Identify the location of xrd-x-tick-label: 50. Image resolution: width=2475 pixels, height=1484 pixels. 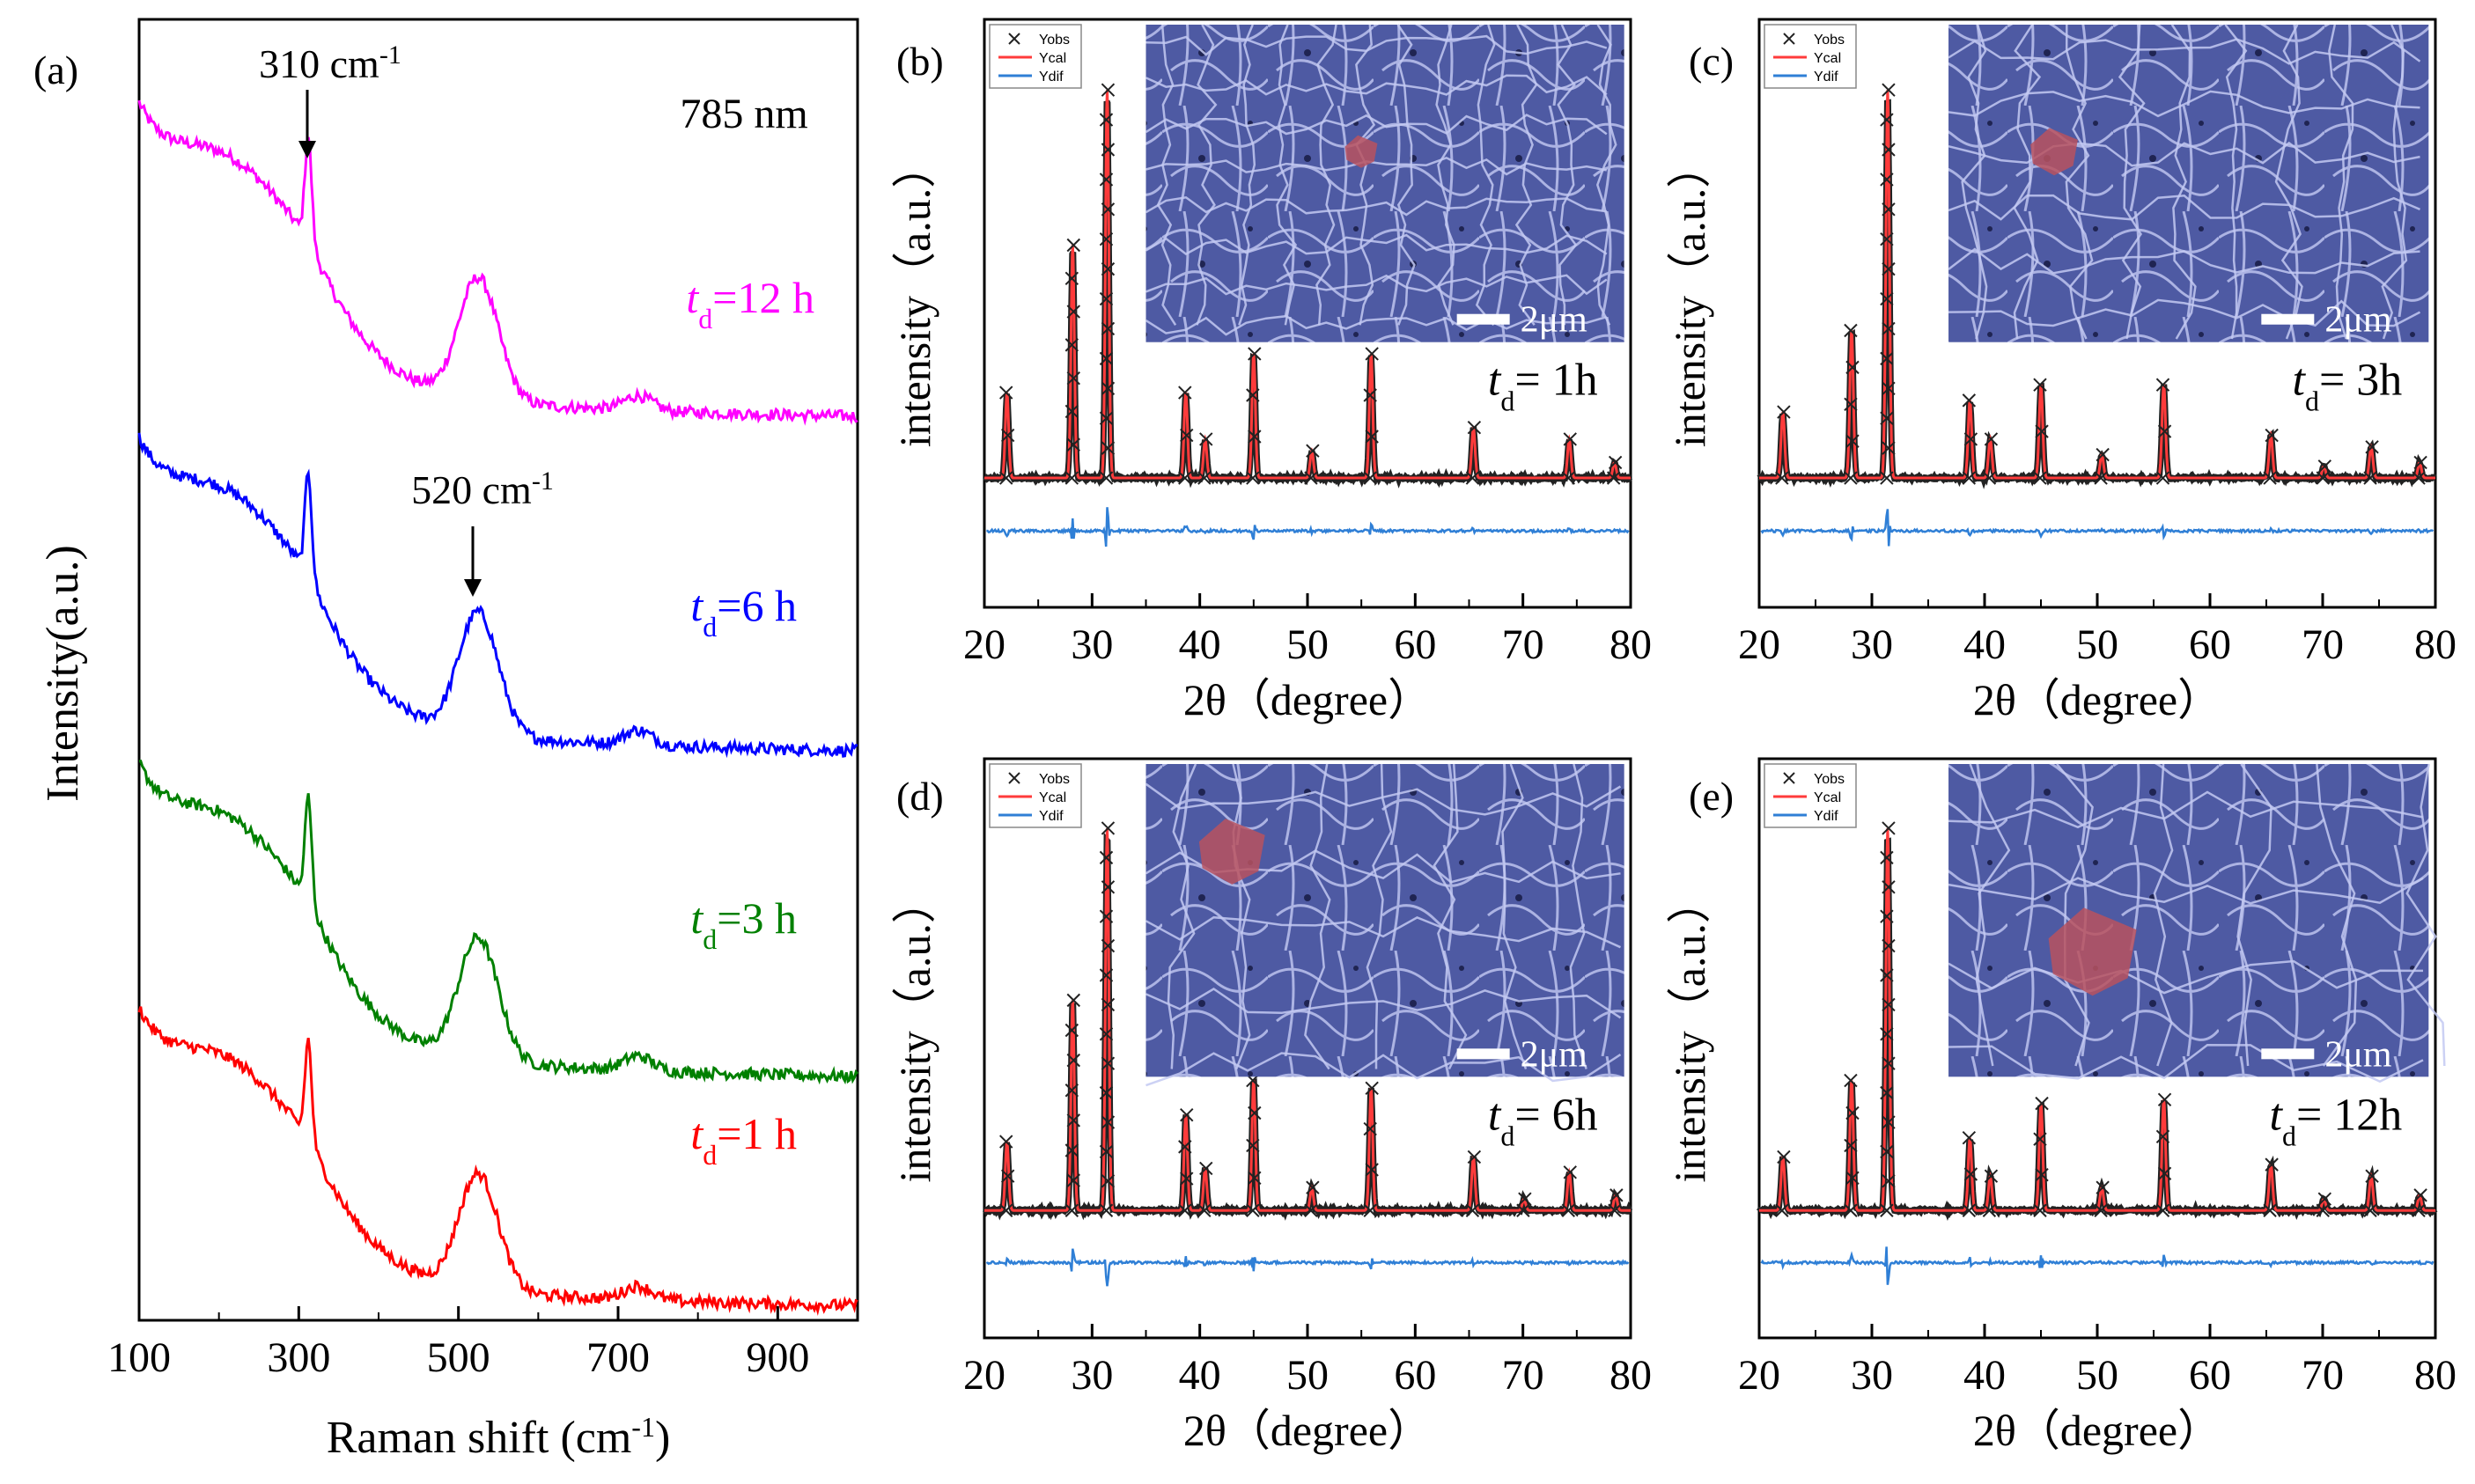
(2097, 645).